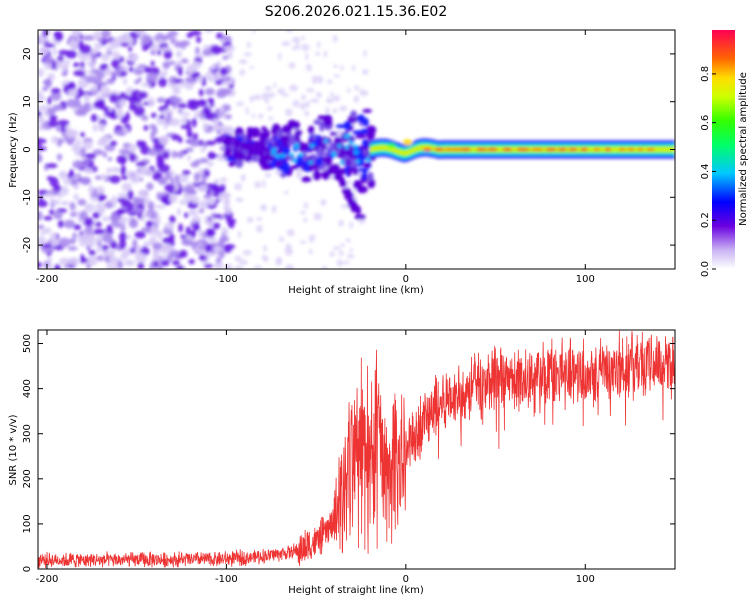 This screenshot has height=600, width=750. What do you see at coordinates (356, 590) in the screenshot?
I see `snr-x-label: Height of straight line (km)` at bounding box center [356, 590].